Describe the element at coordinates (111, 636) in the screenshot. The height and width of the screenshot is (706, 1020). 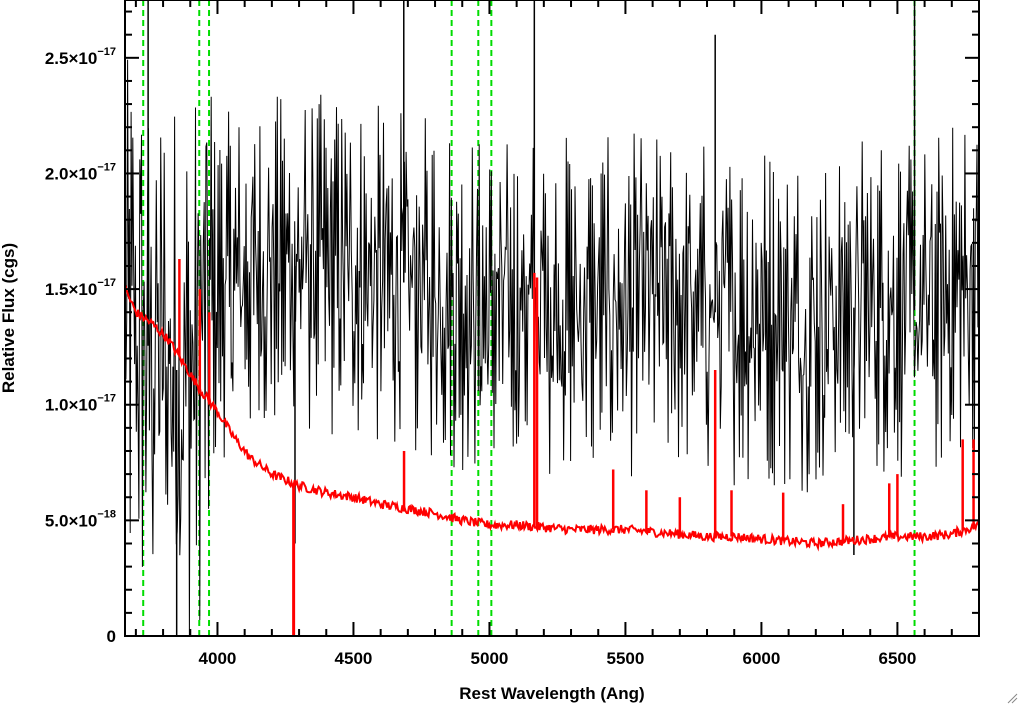
I see `y-tick-label: 0` at that location.